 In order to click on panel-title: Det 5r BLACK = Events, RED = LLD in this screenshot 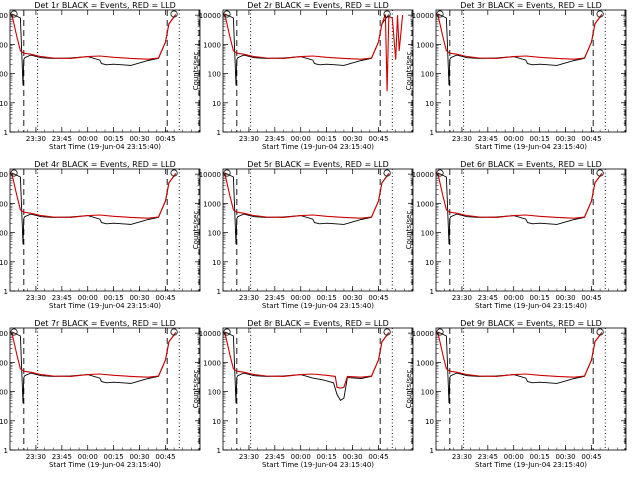, I will do `click(318, 164)`.